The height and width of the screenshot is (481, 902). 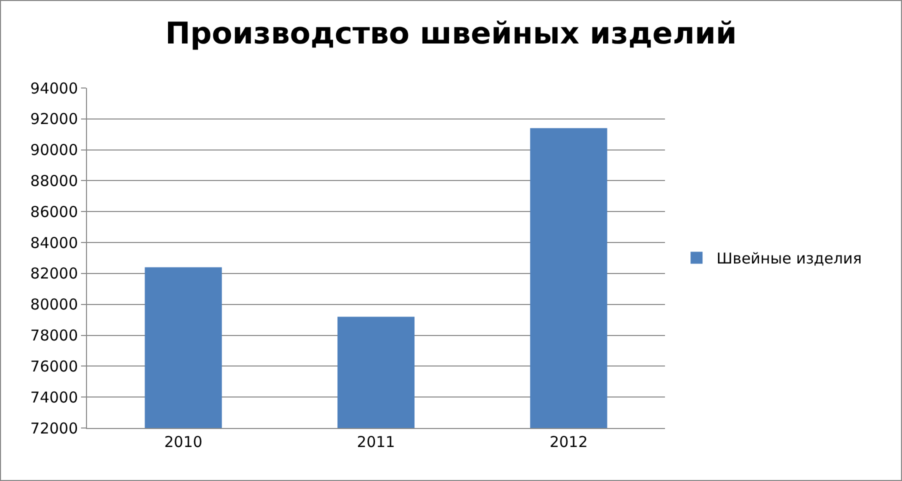 I want to click on x-tick-label: 2012, so click(x=569, y=442).